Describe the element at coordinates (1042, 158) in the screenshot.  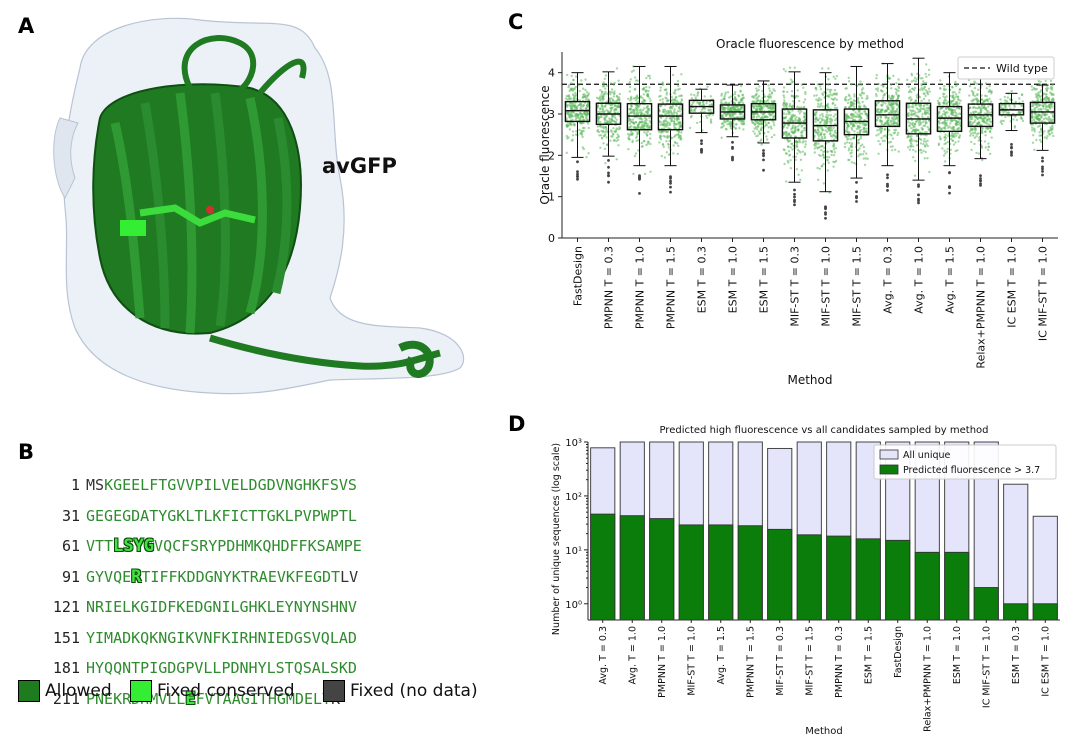
I see `chart-c-outlier` at that location.